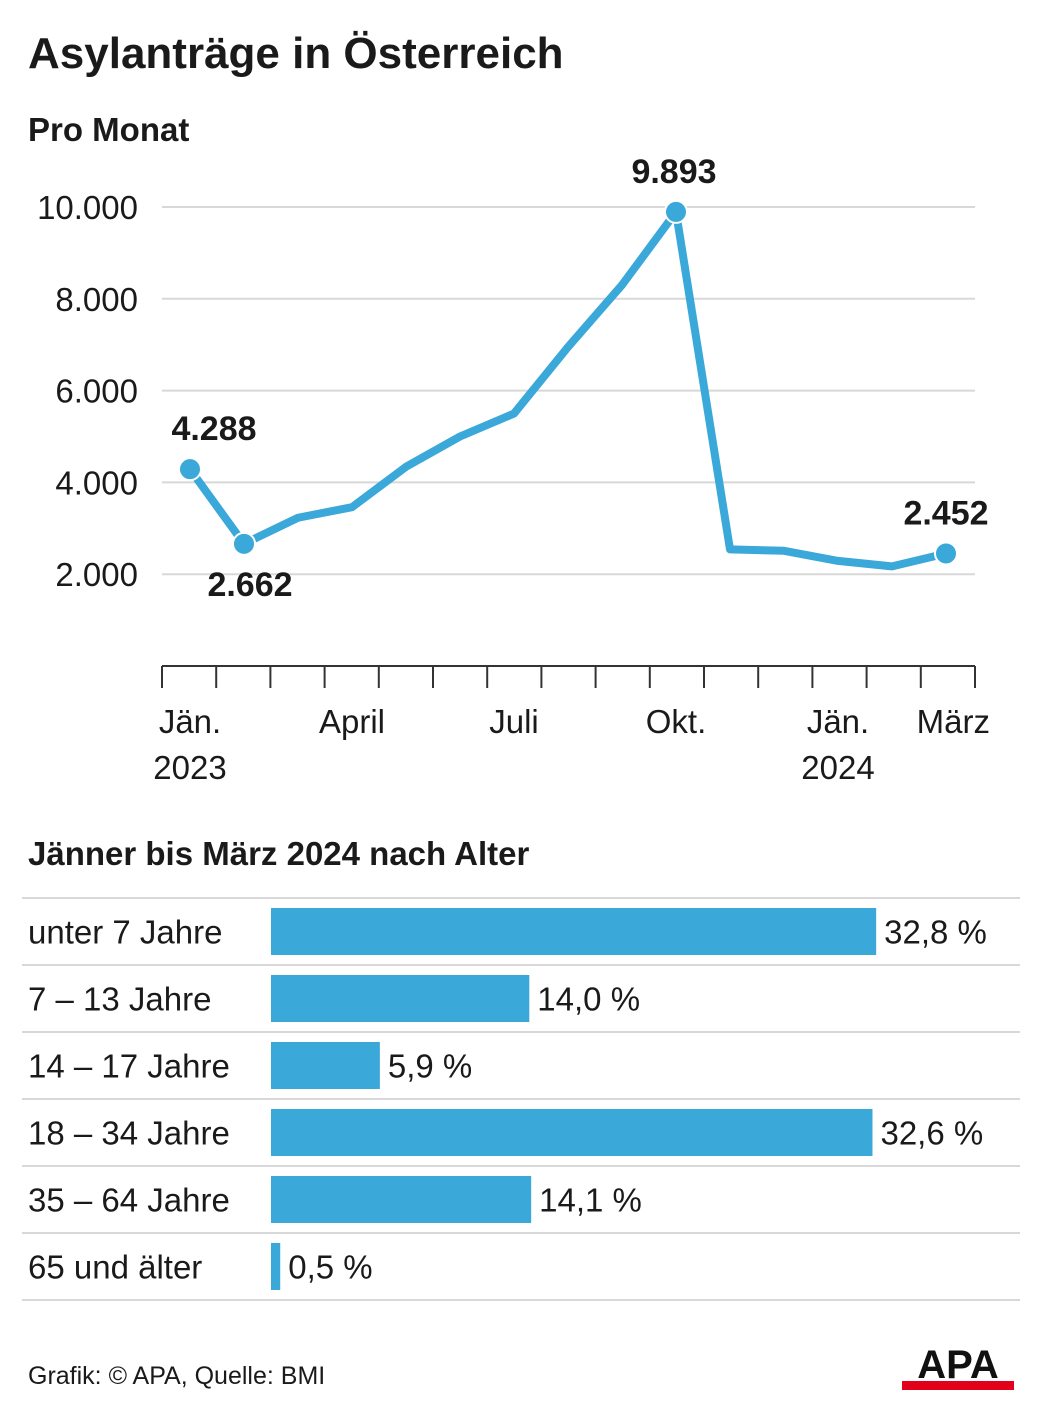 This screenshot has height=1420, width=1041. I want to click on bar-category-label: 35 – 64 Jahre, so click(129, 1200).